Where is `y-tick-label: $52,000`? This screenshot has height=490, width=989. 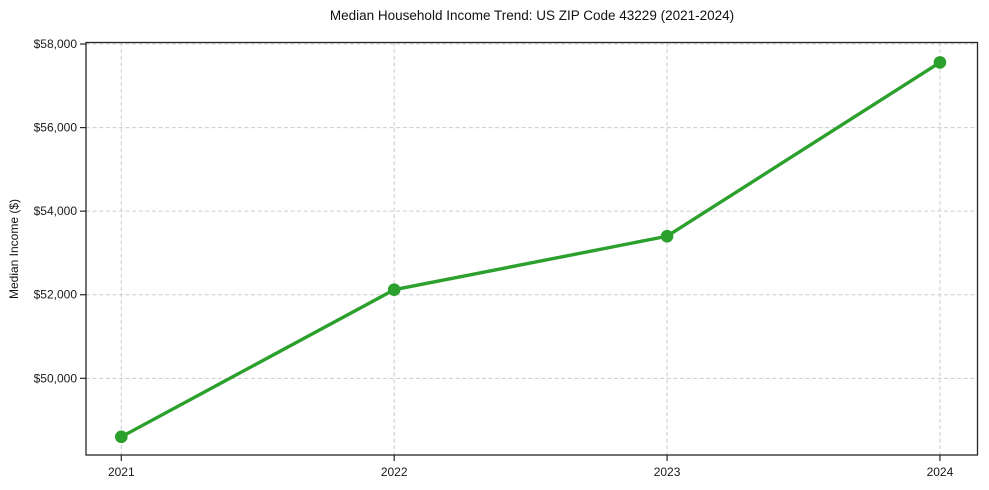 y-tick-label: $52,000 is located at coordinates (56, 295).